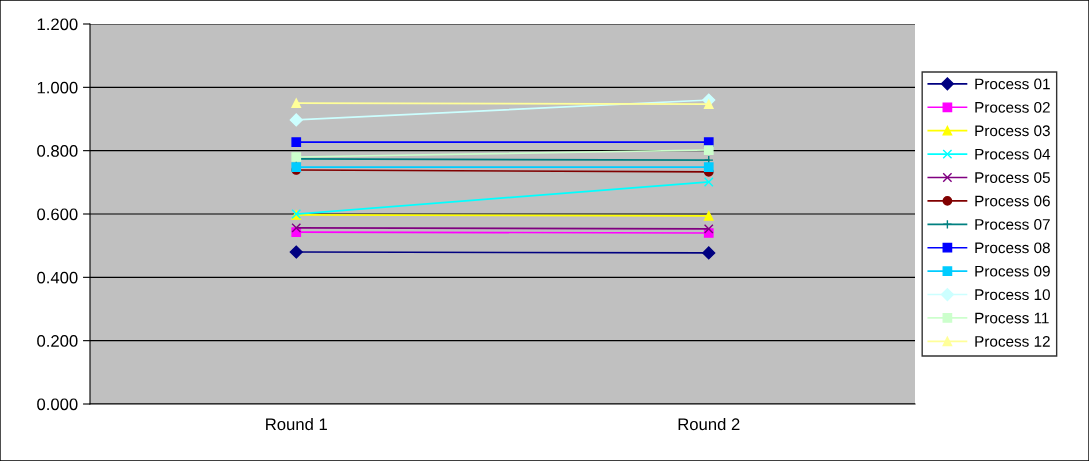 The width and height of the screenshot is (1089, 461). What do you see at coordinates (1013, 154) in the screenshot?
I see `legend-label: Process 04` at bounding box center [1013, 154].